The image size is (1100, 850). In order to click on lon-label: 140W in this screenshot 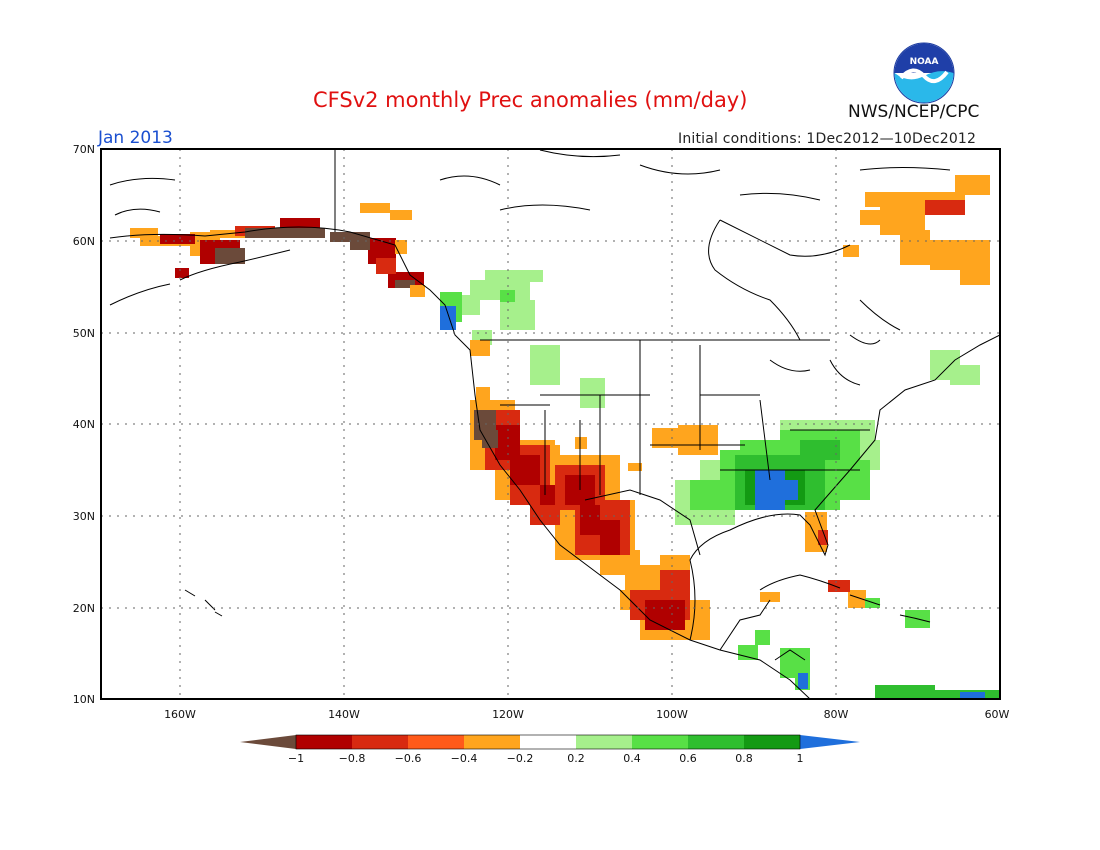, I will do `click(344, 714)`.